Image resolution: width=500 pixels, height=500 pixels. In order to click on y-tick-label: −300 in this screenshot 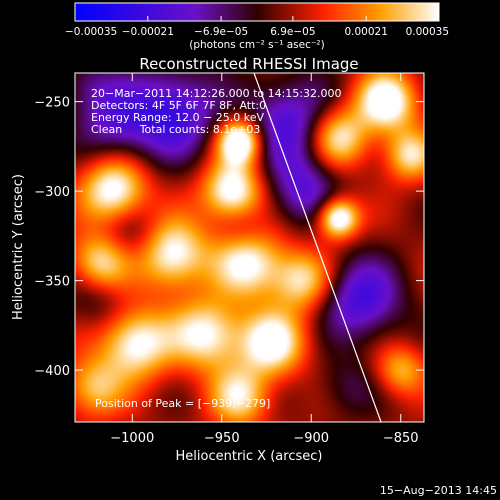, I will do `click(52, 192)`.